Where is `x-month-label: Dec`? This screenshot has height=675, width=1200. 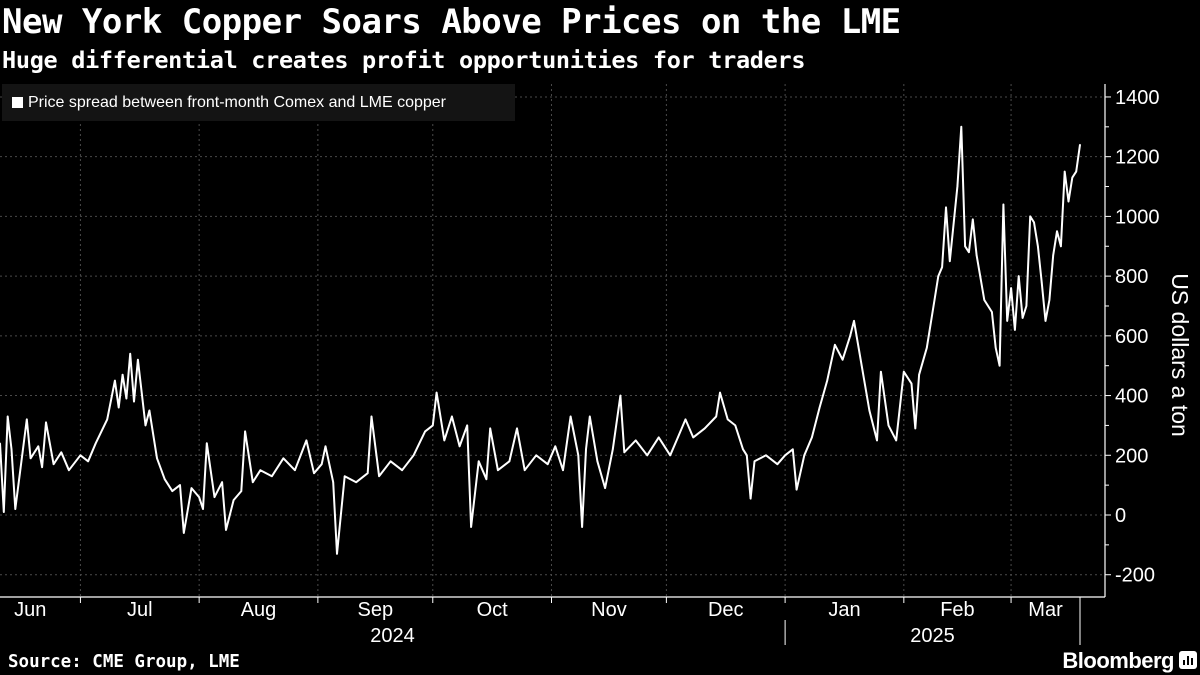 x-month-label: Dec is located at coordinates (726, 610).